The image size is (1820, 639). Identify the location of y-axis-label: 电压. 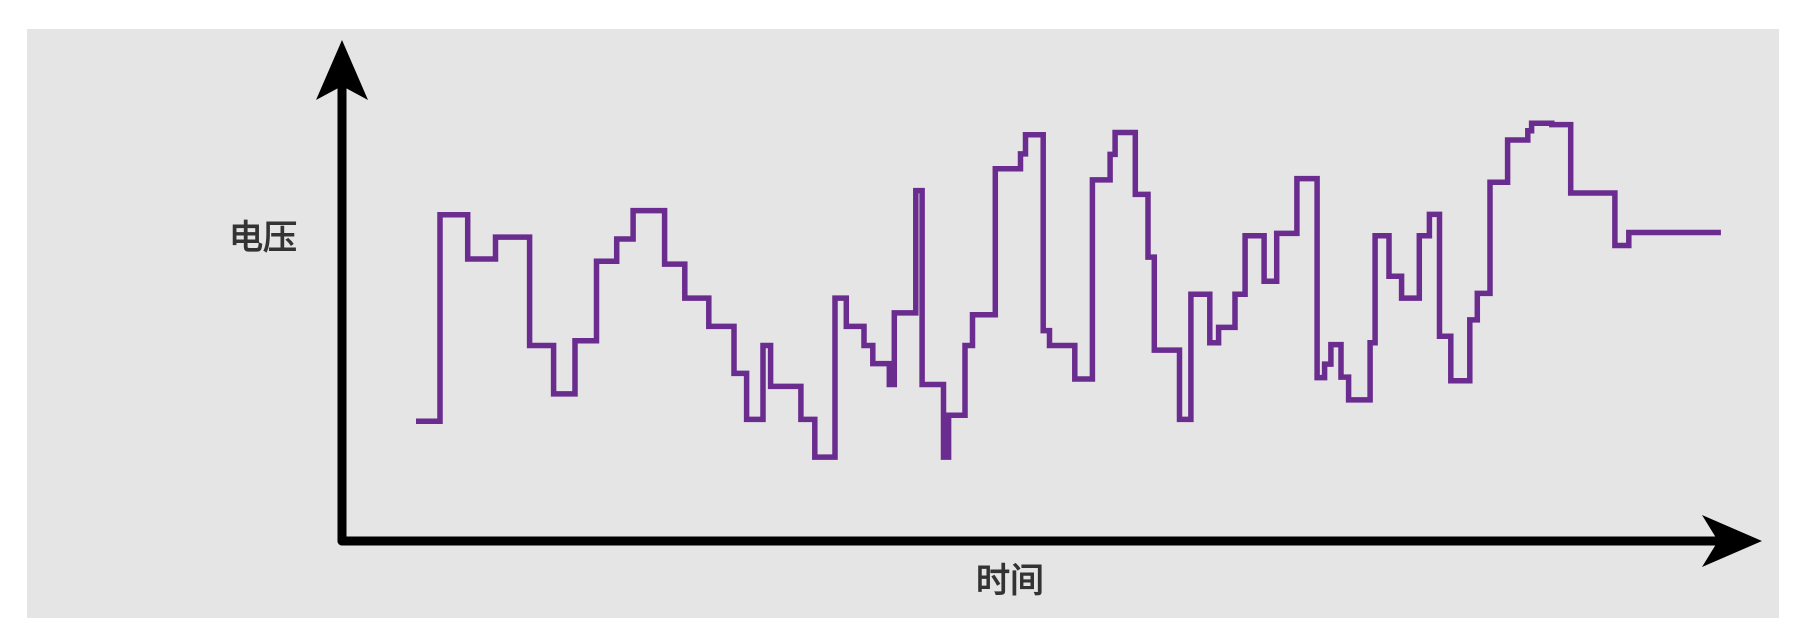
(263, 238).